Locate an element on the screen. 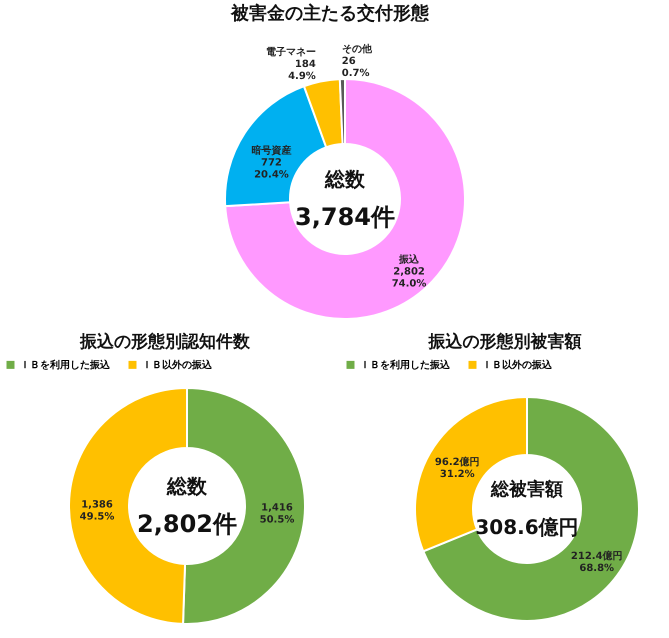  slice-label: 振込 is located at coordinates (409, 259).